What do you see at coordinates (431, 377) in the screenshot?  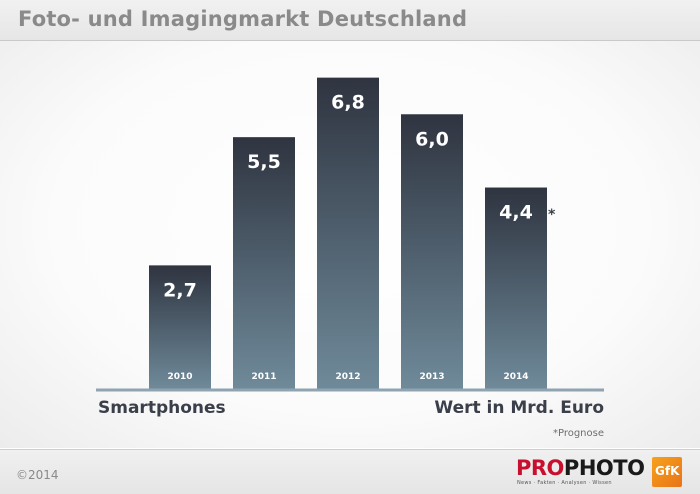 I see `x-tick-label-2013: 2013` at bounding box center [431, 377].